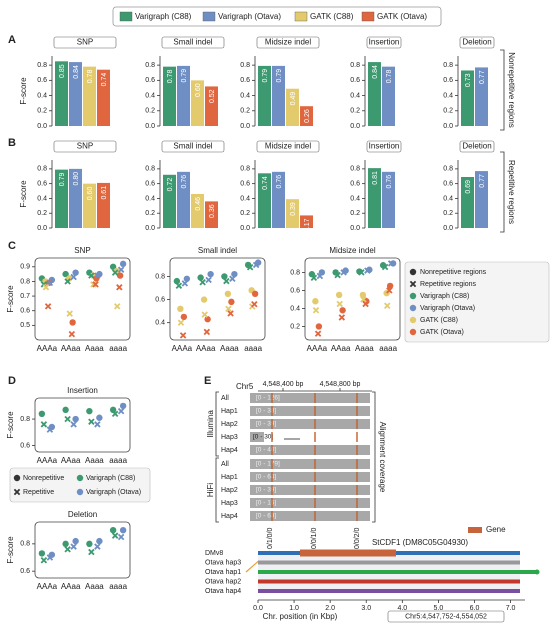  Describe the element at coordinates (223, 591) in the screenshot. I see `haplotype-label: Otava hap4` at that location.